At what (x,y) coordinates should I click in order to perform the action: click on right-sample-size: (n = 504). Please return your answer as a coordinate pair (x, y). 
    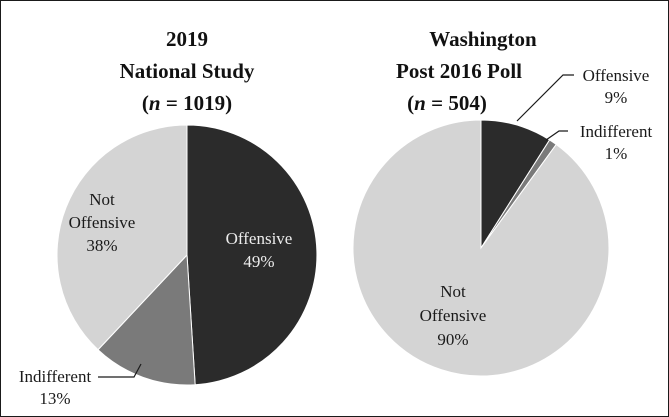
    Looking at the image, I should click on (447, 103).